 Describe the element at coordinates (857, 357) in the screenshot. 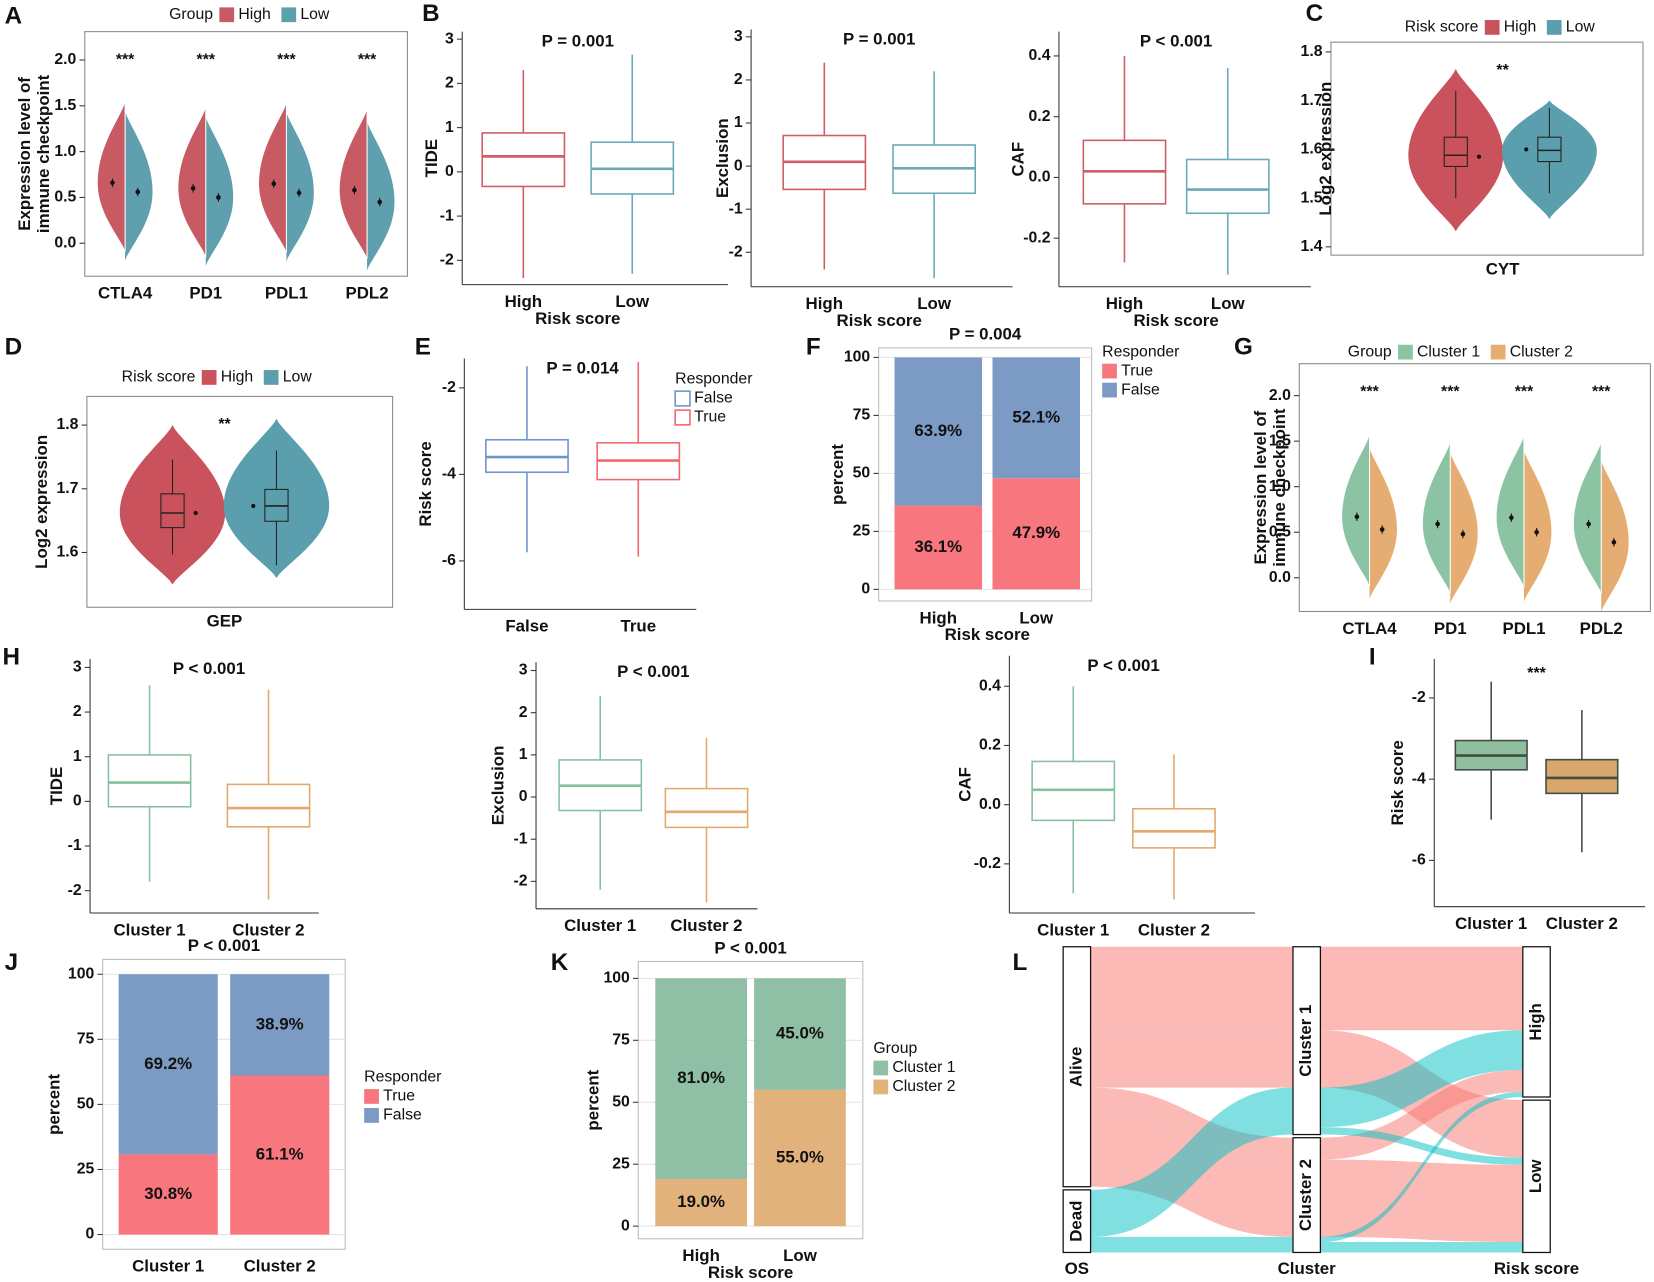

I see `y-tick-label: 100` at that location.